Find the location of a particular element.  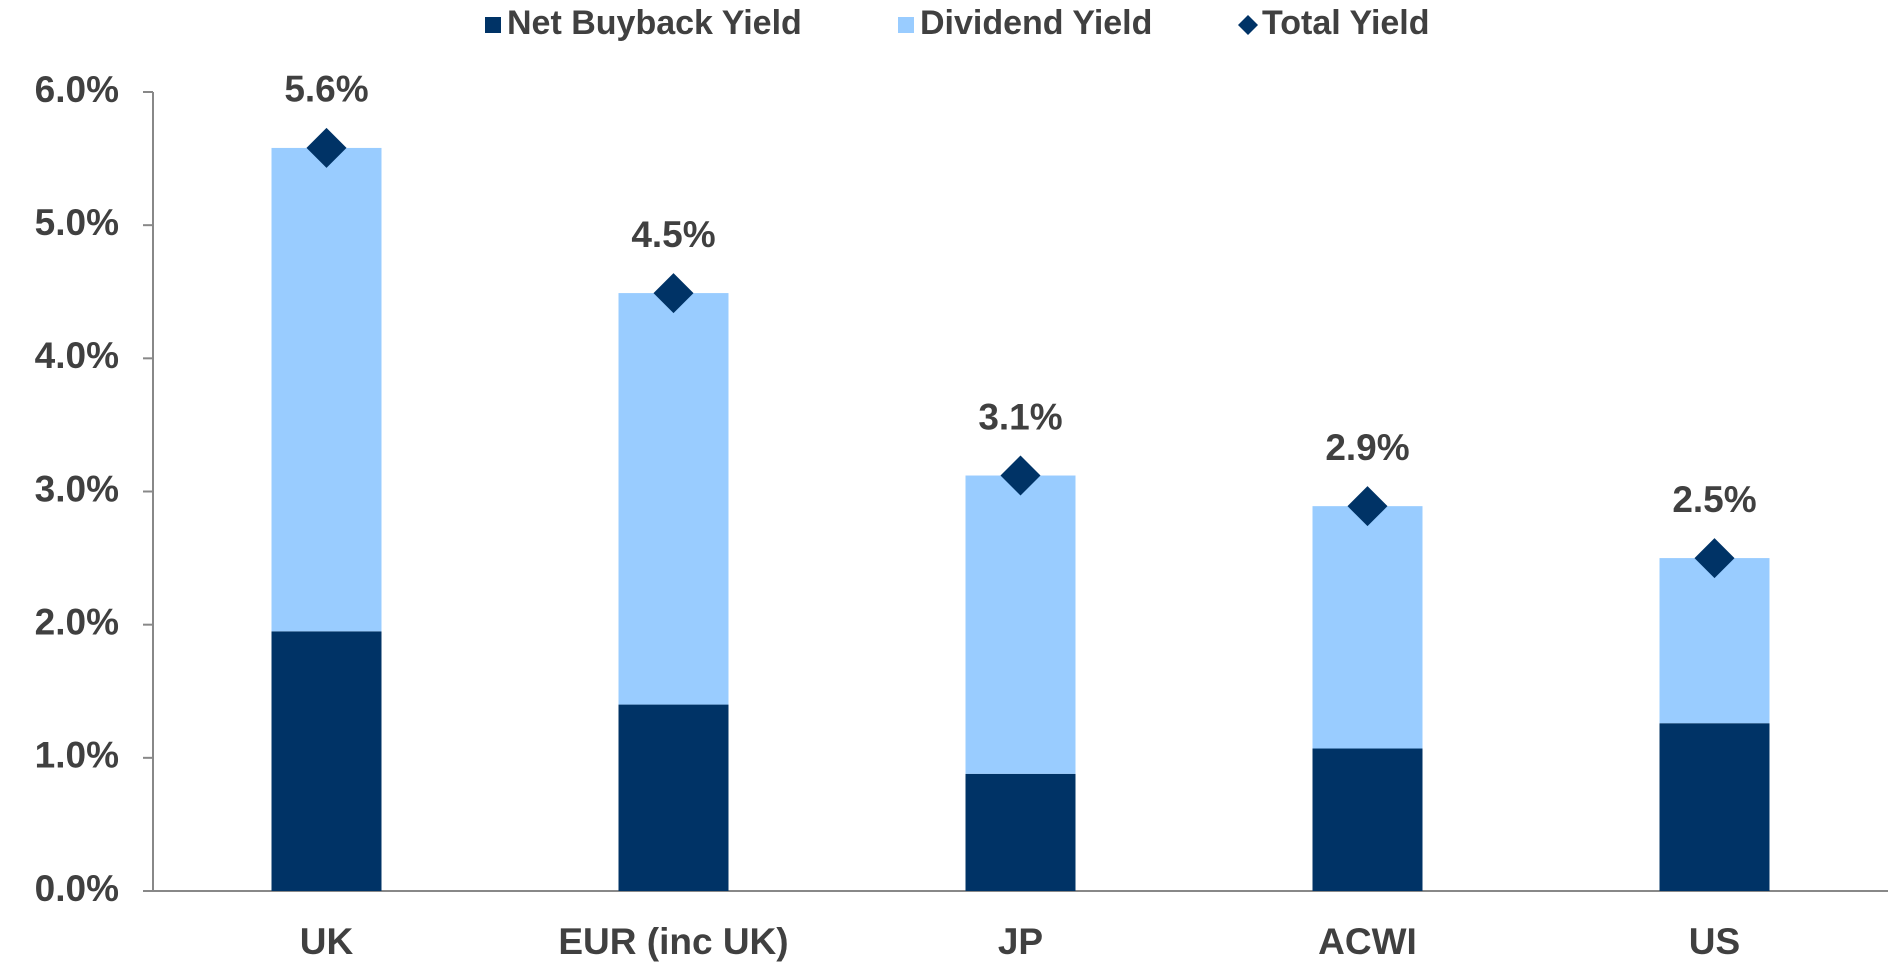

y-tick-label: 2.0% is located at coordinates (77, 621).